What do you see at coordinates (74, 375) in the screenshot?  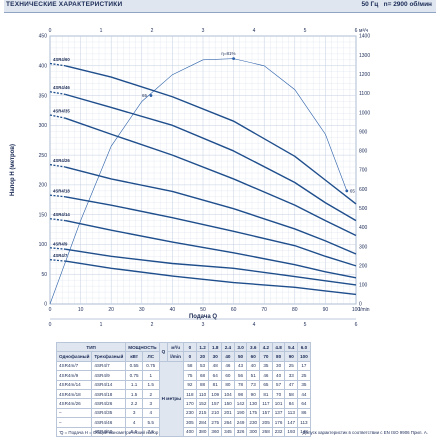 I see `single-phase-model: 4SR4m/9` at bounding box center [74, 375].